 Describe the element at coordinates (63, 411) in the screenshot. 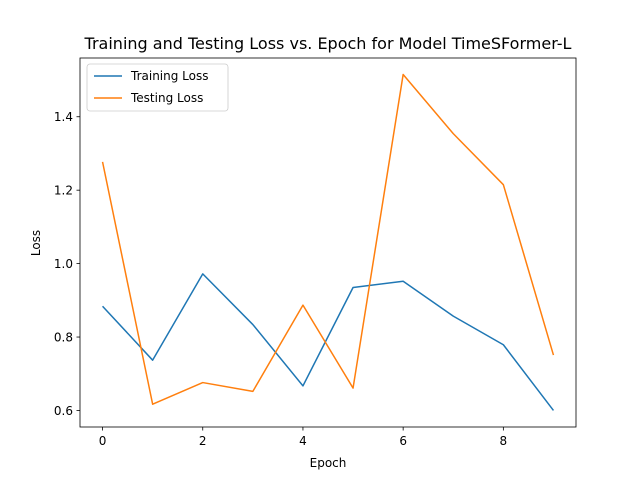

I see `y-tick-label: 0.6` at that location.